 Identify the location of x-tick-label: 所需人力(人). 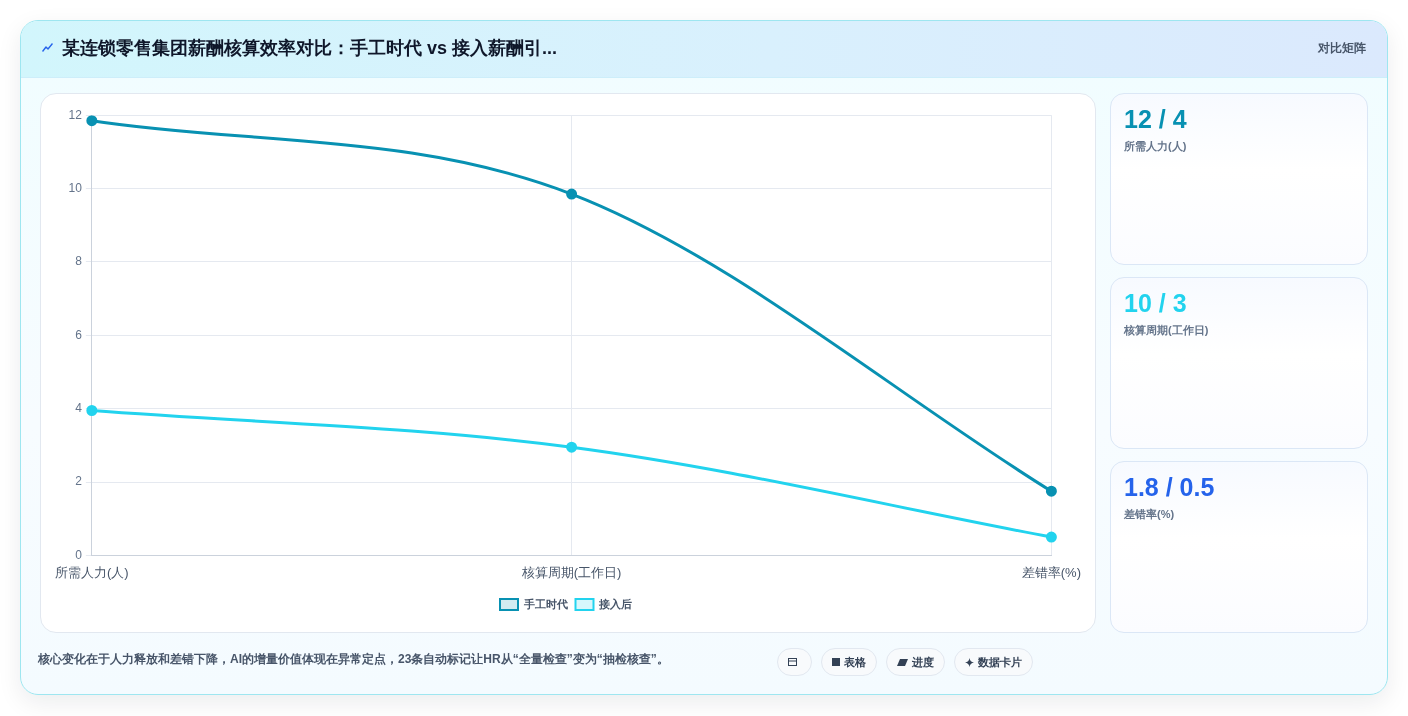
(91, 572).